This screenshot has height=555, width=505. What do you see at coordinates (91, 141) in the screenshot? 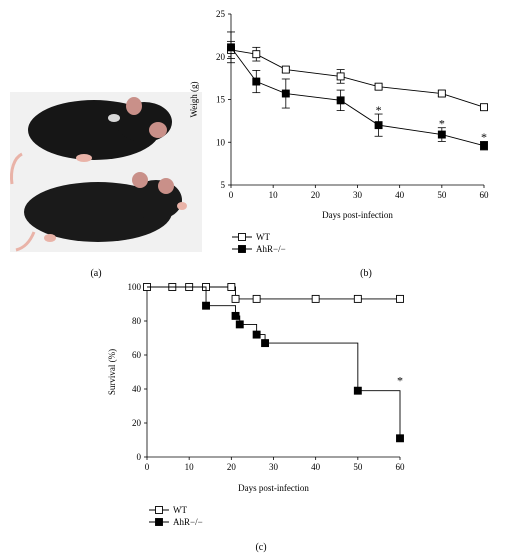
I see `mouse-upper` at bounding box center [91, 141].